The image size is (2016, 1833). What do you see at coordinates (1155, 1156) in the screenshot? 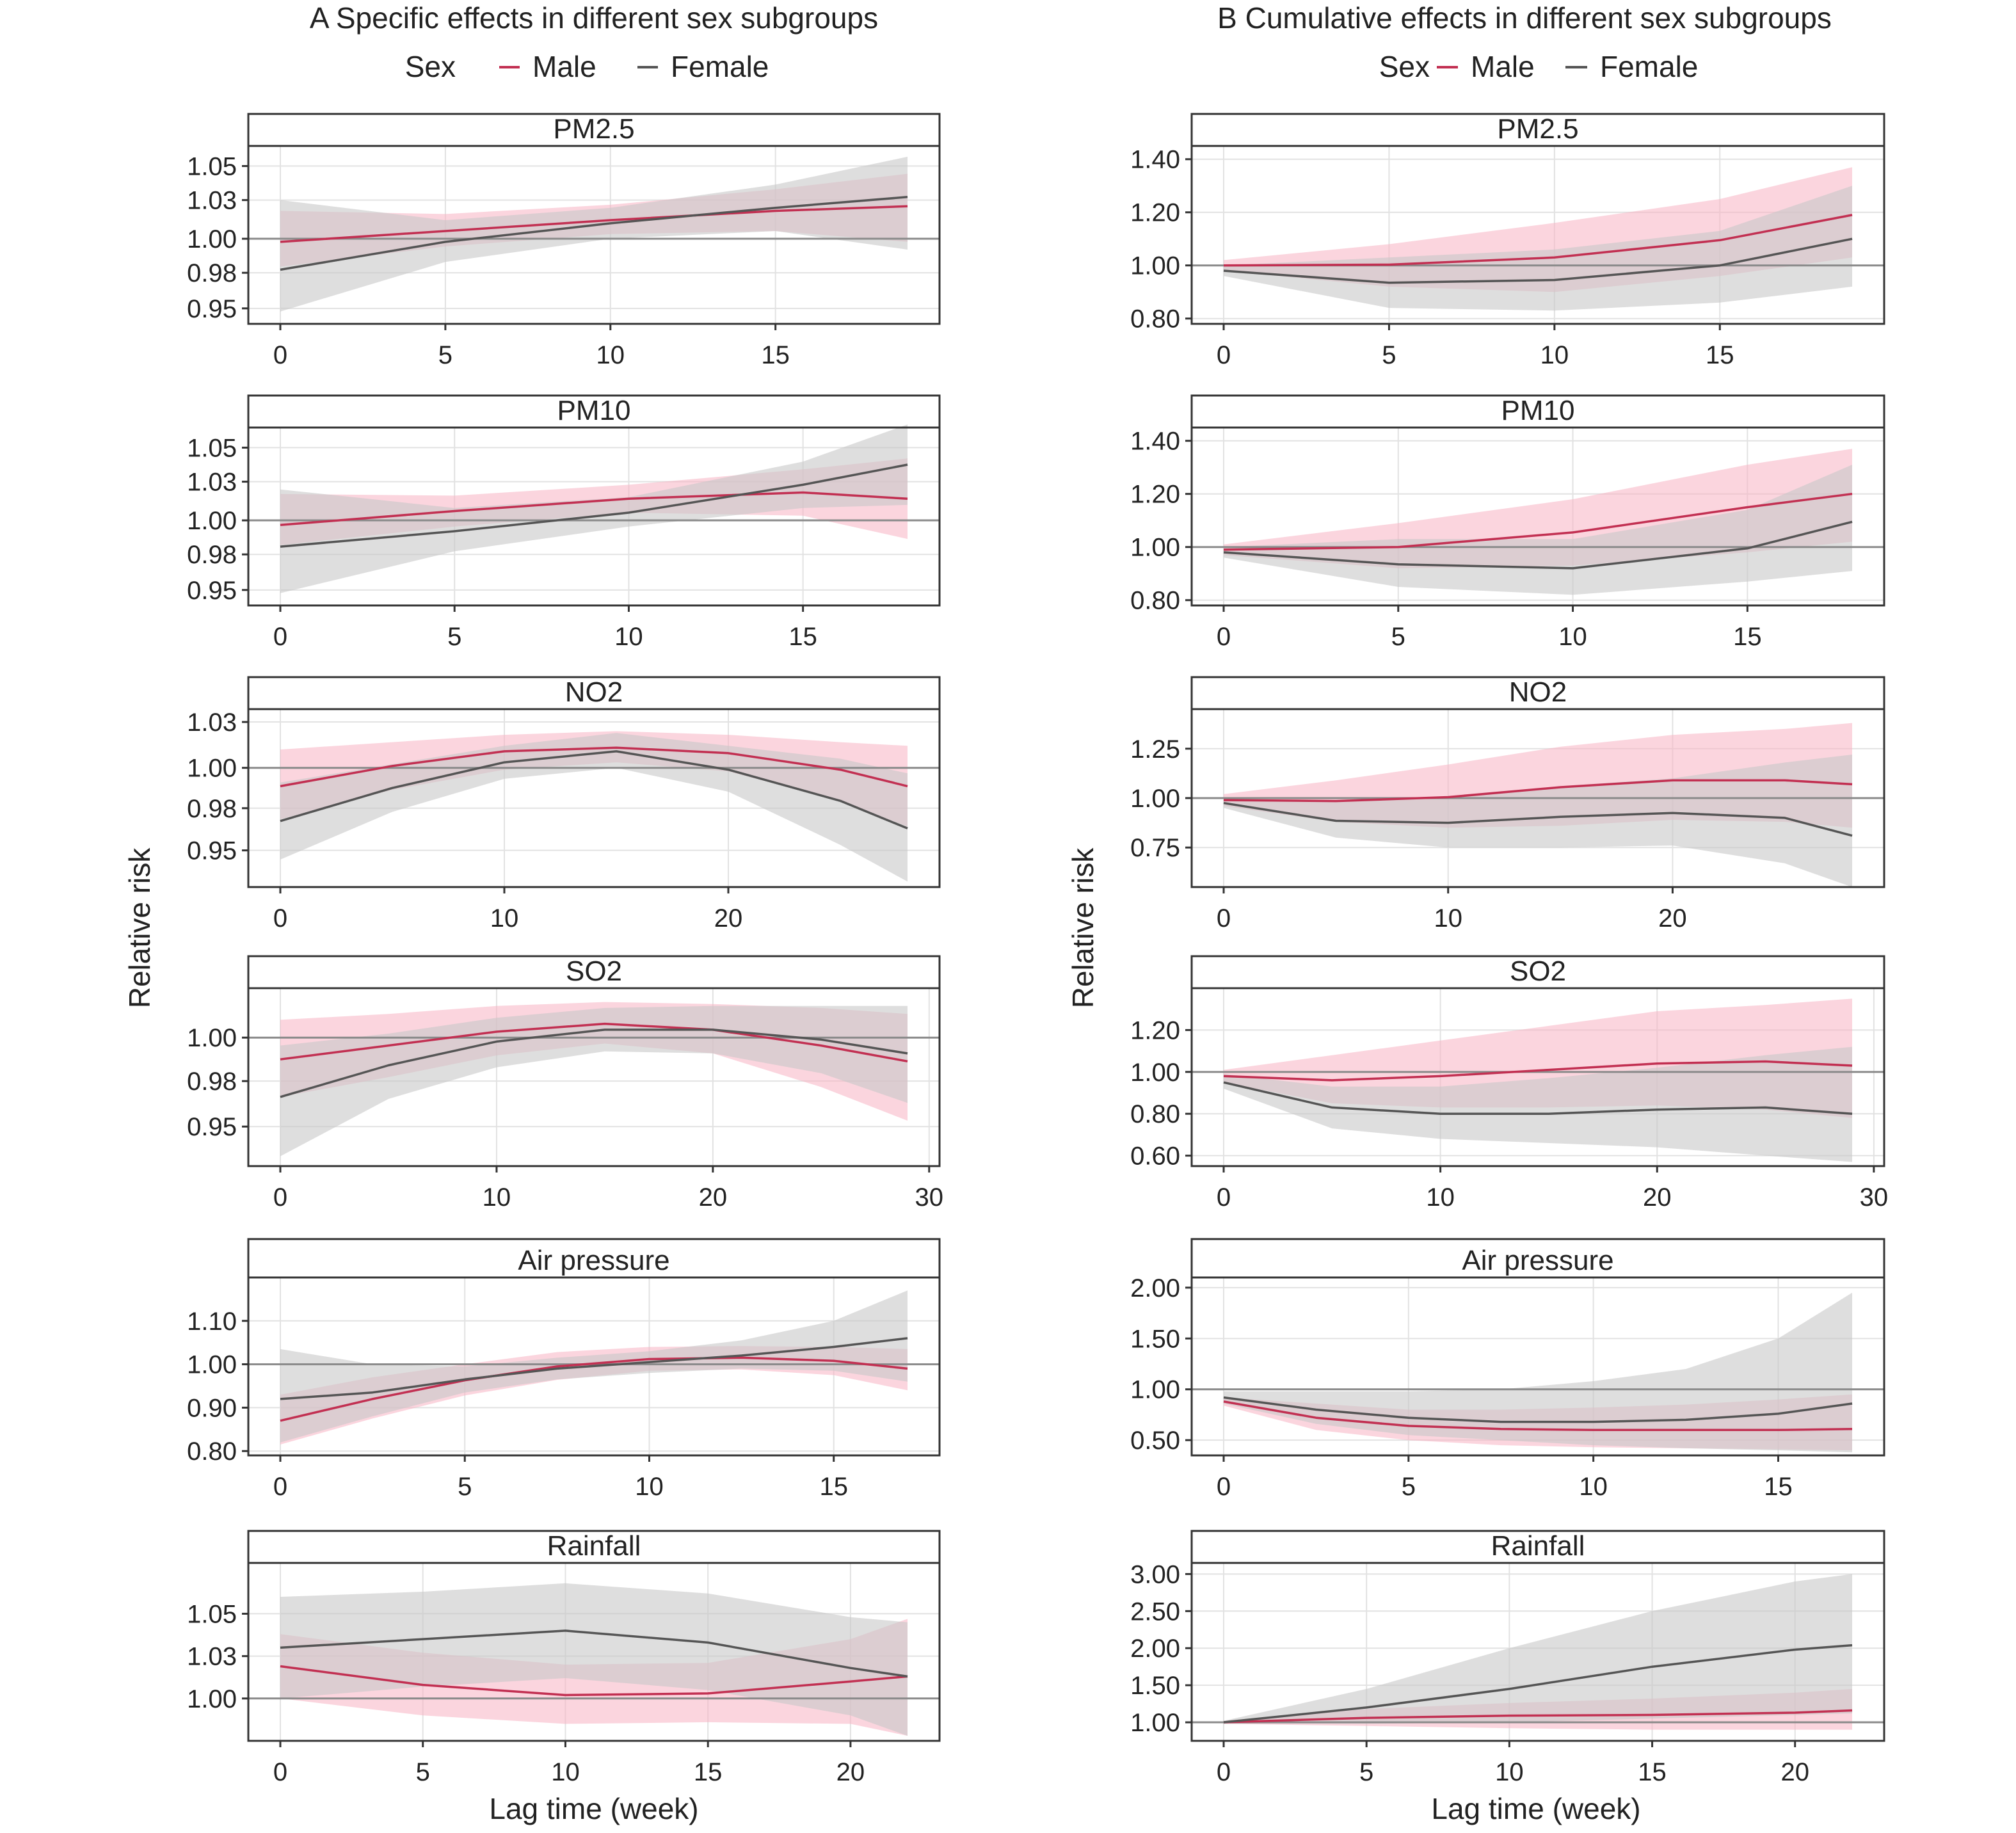
I see `y-tick-label: 0.60` at bounding box center [1155, 1156].